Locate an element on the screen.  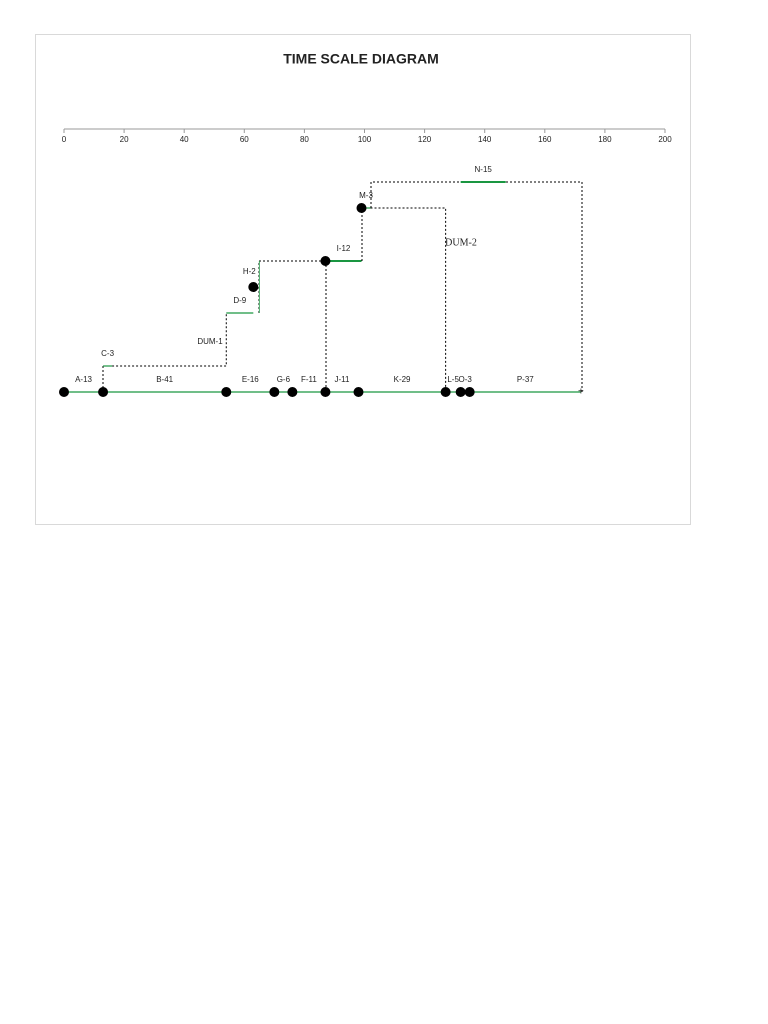
dummy-label: DUM-2 is located at coordinates (461, 242).